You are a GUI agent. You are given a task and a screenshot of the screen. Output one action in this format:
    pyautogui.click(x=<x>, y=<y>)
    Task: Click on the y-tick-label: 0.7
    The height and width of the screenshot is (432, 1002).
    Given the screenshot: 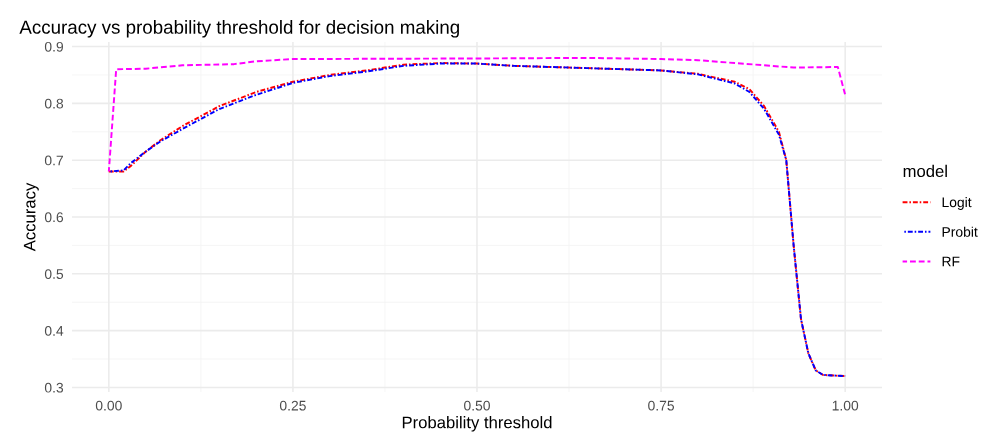 What is the action you would take?
    pyautogui.click(x=53, y=160)
    